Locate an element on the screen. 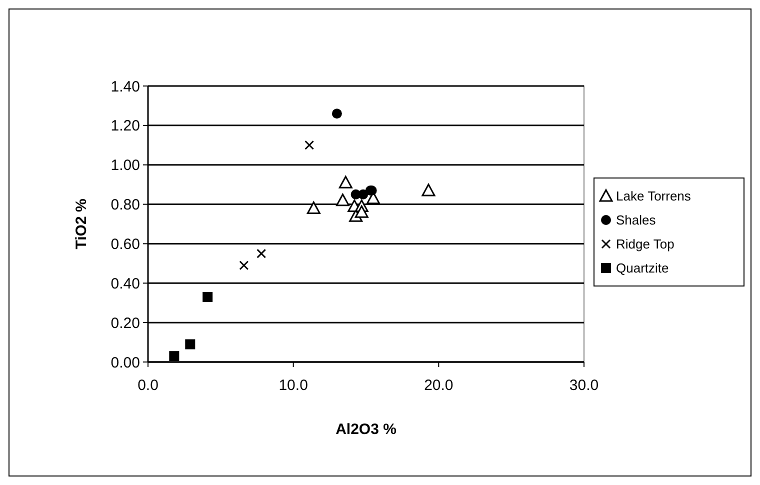 This screenshot has width=760, height=485. legend-label: Shales is located at coordinates (636, 220).